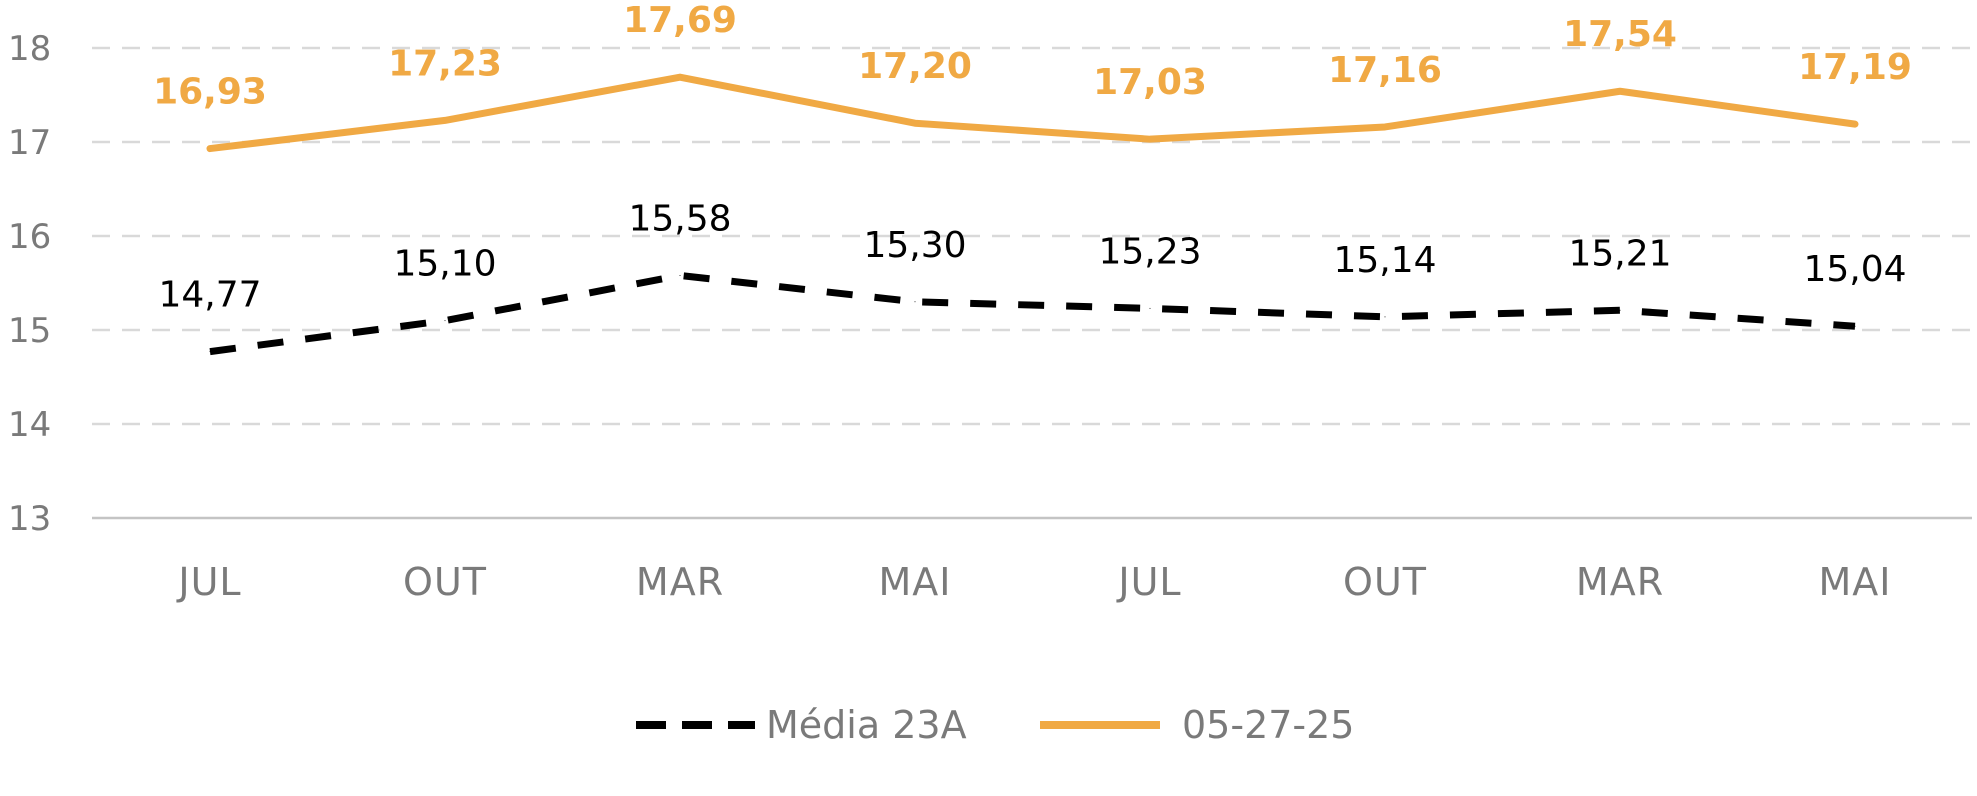 The height and width of the screenshot is (796, 1977). Describe the element at coordinates (1034, 582) in the screenshot. I see `x-axis-ticks: JUL OUT MAR MAI JUL OUT MAR MAI` at that location.